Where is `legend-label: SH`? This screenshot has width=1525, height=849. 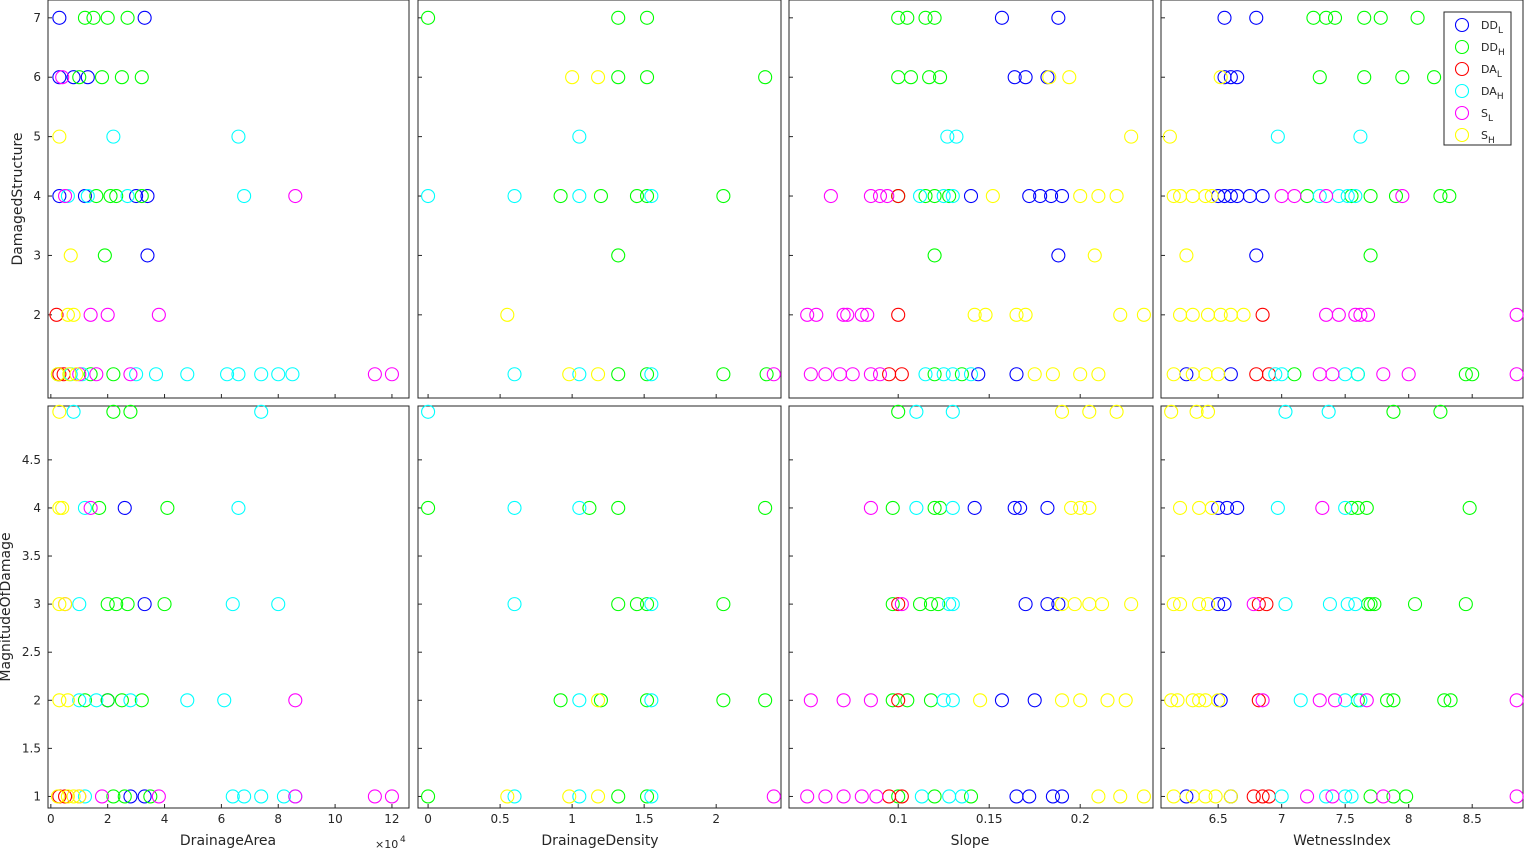
legend-label: SH is located at coordinates (1488, 137).